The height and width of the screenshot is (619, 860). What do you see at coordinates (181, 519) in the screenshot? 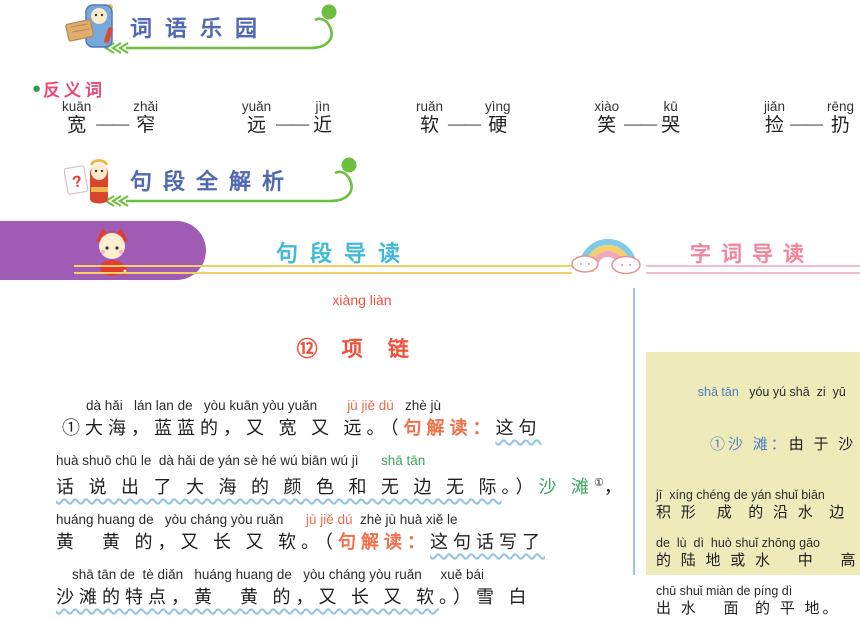
I see `pinyin-seg: huáng huang de yòu cháng yòu ruǎn` at bounding box center [181, 519].